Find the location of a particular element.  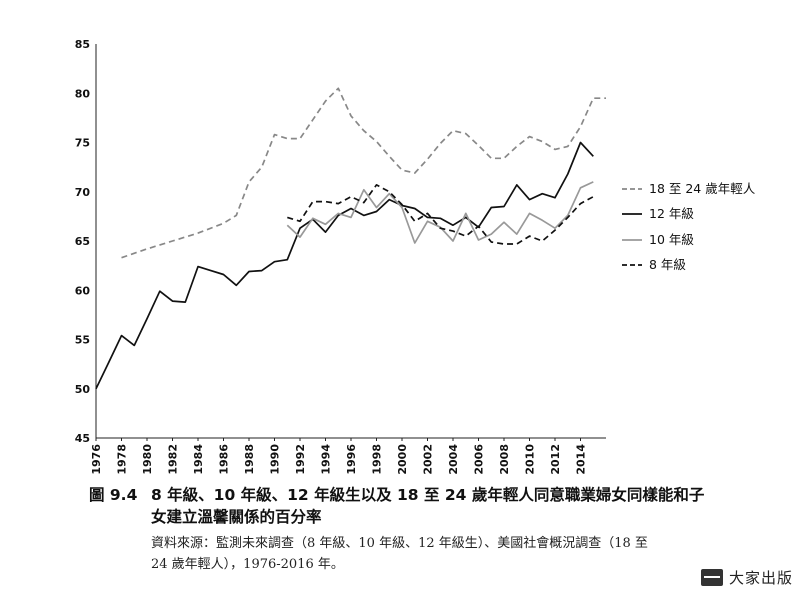

y-tick-label: 50 is located at coordinates (83, 389).